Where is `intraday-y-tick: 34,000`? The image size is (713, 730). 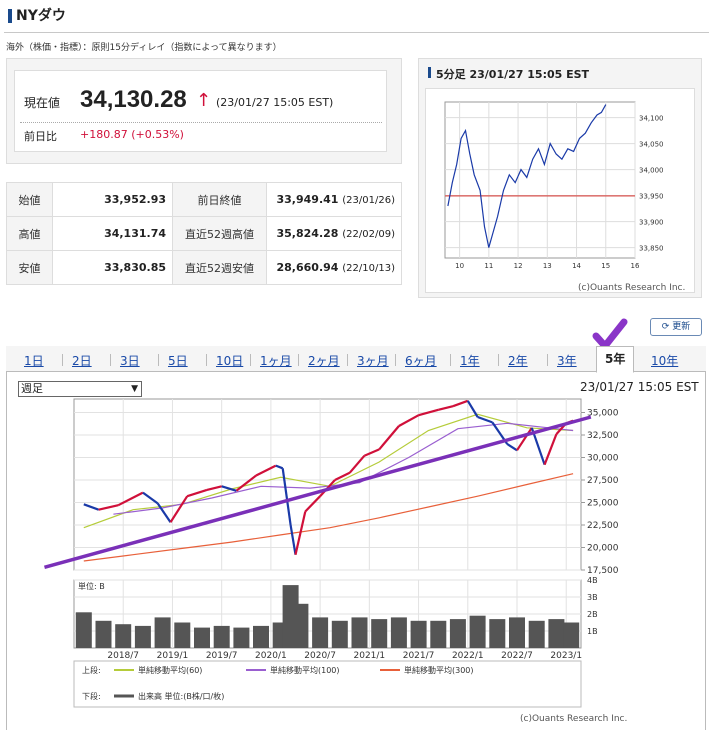 intraday-y-tick: 34,000 is located at coordinates (651, 171).